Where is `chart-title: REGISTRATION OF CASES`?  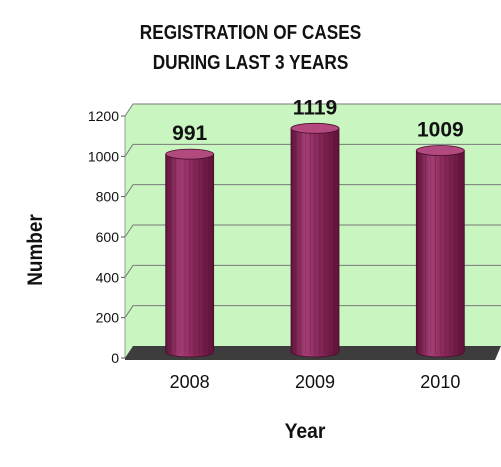
chart-title: REGISTRATION OF CASES is located at coordinates (250, 33).